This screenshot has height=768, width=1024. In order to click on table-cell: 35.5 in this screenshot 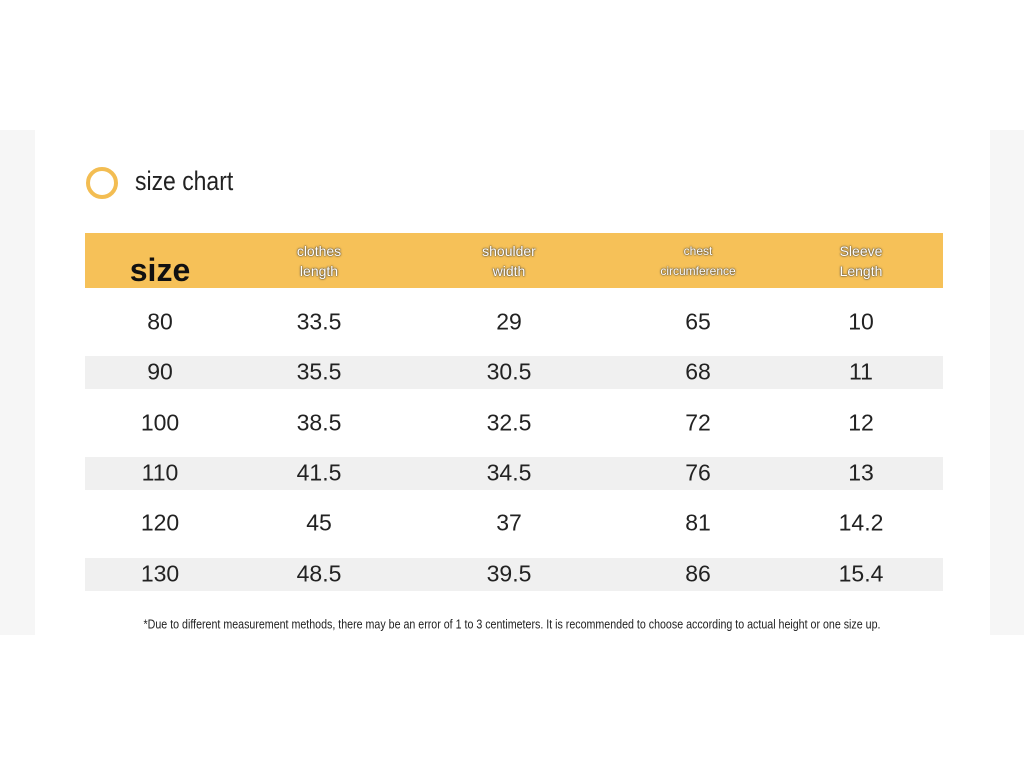, I will do `click(319, 371)`.